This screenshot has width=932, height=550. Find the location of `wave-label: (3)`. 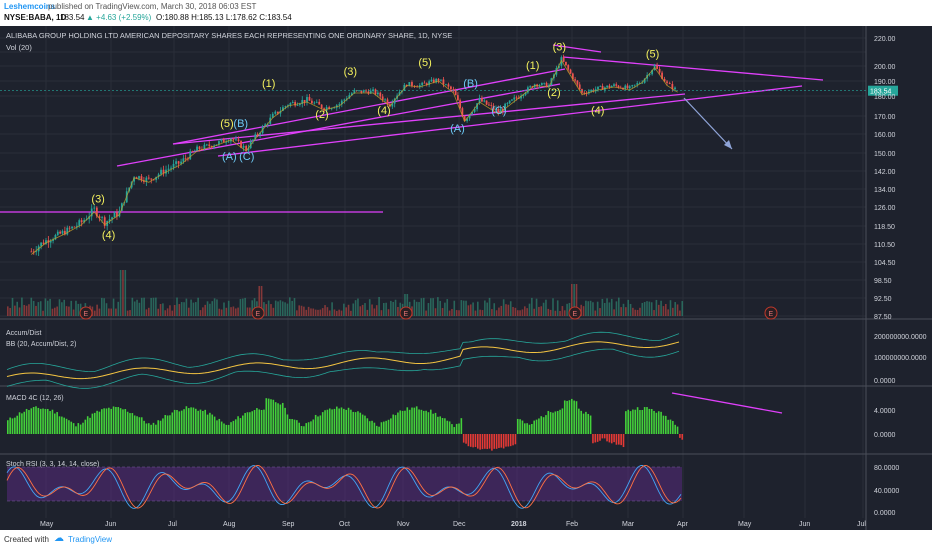

wave-label: (3) is located at coordinates (97, 200).